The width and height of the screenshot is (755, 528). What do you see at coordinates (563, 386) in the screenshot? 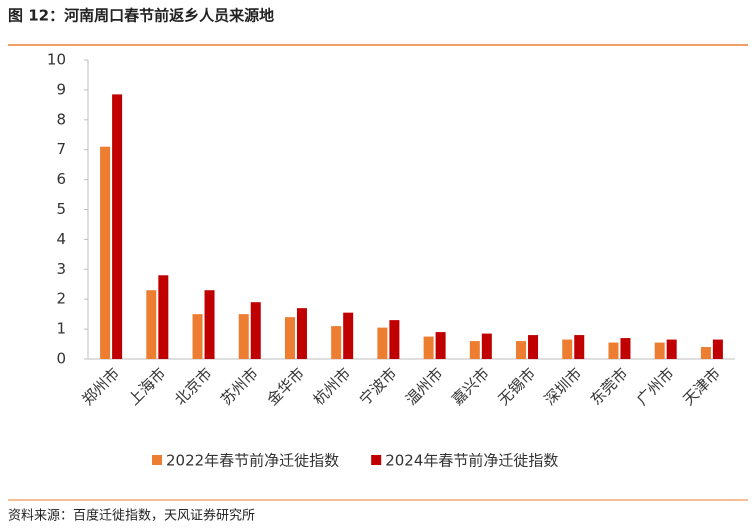
I see `x-tick-label: 深圳市` at bounding box center [563, 386].